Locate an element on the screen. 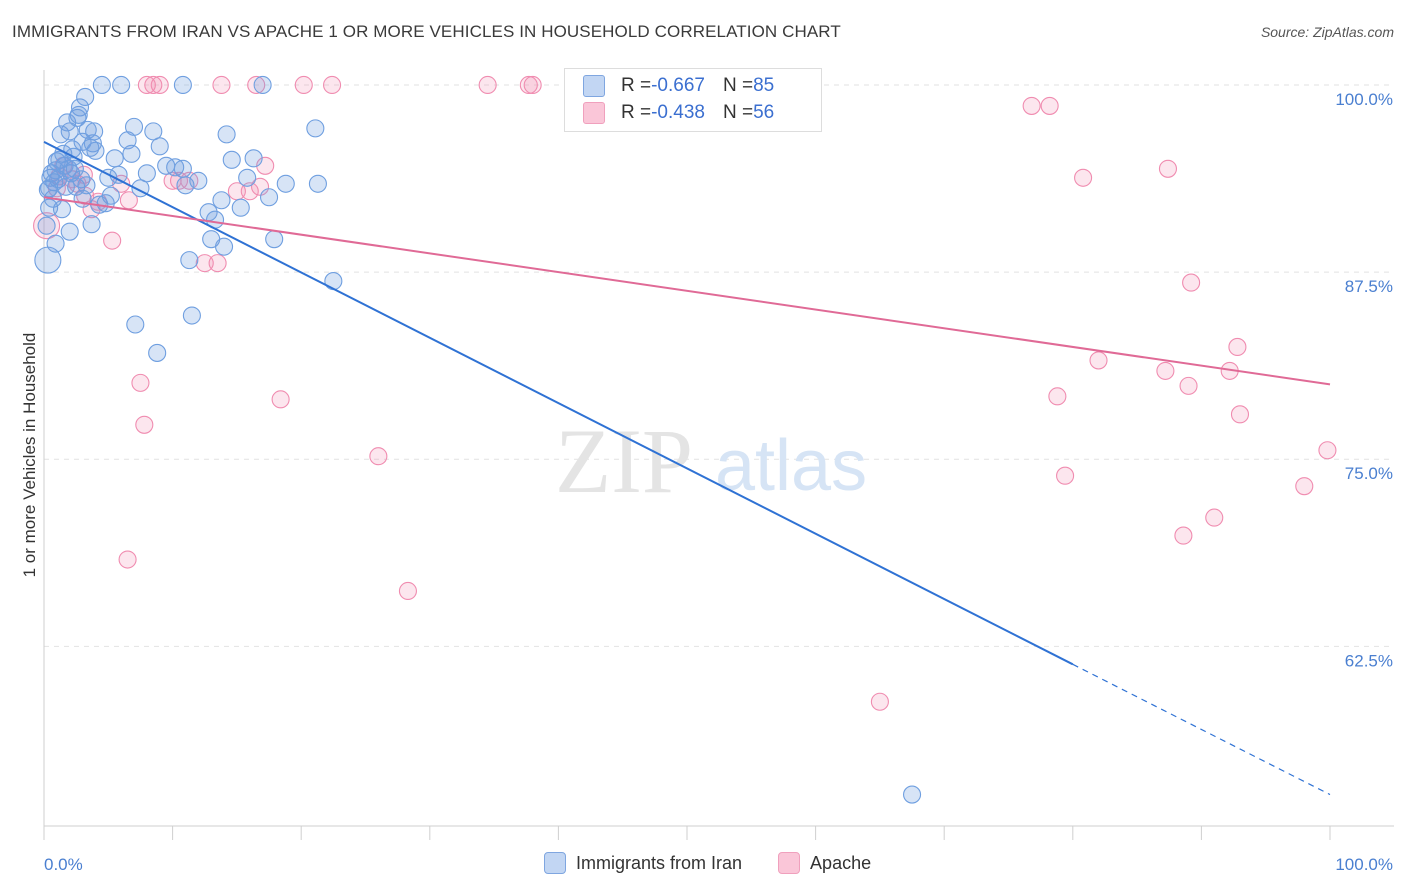 This screenshot has width=1406, height=892. x-tick-label-1: 100.0% is located at coordinates (1364, 864).